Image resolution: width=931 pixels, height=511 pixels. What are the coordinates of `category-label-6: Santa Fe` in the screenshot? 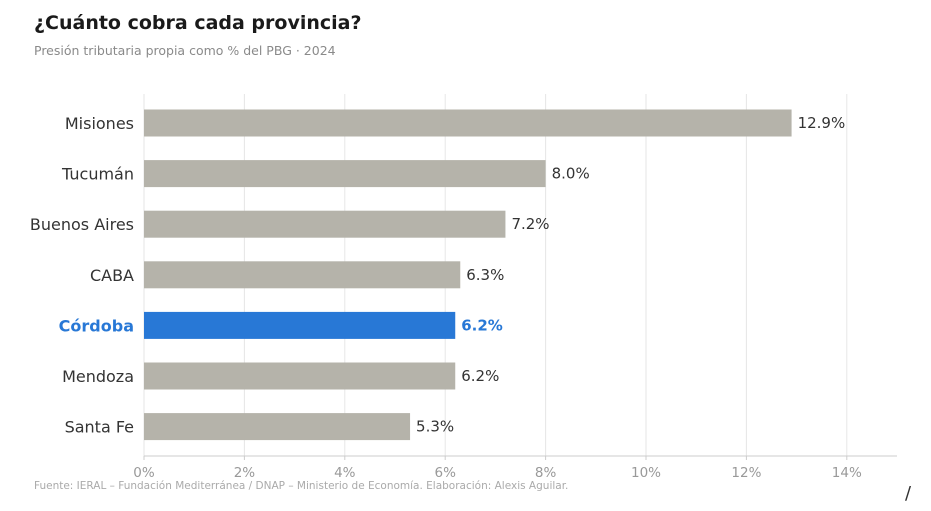 It's located at (99, 427).